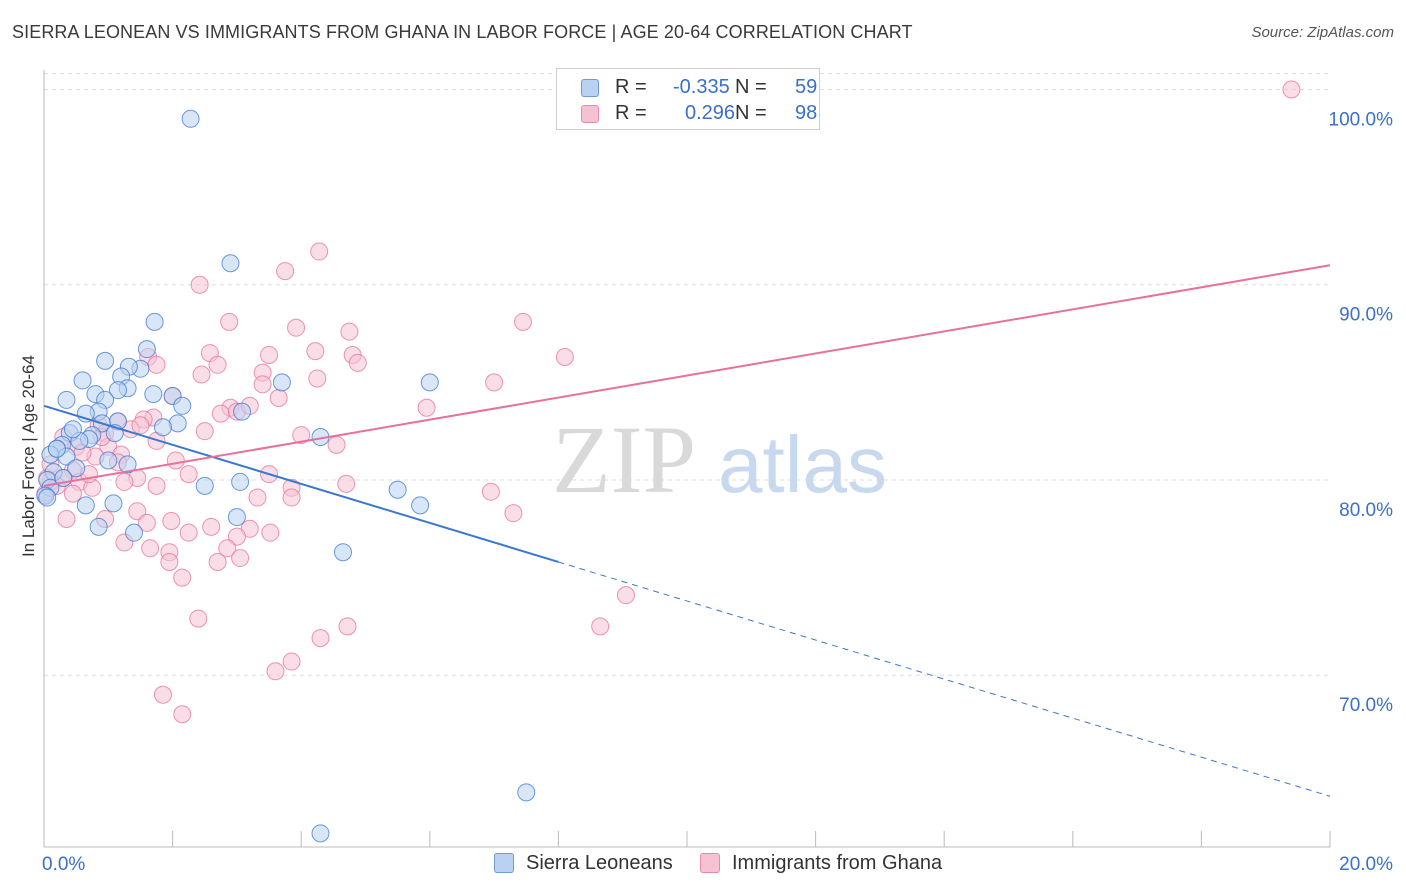  I want to click on source-credit: Source: ZipAtlas.com, so click(1322, 32).